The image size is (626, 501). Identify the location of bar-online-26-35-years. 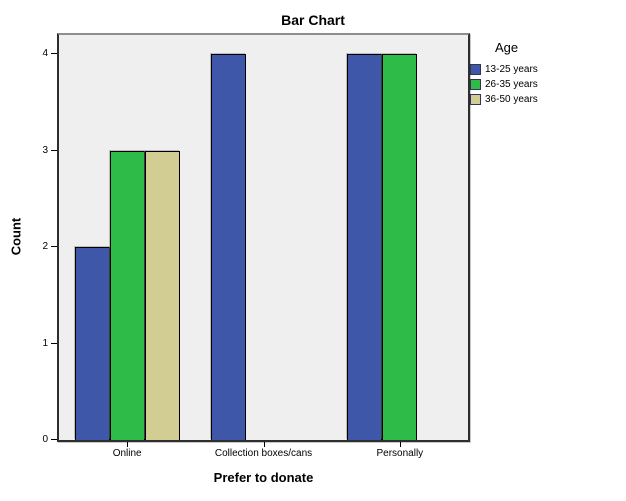
(127, 295).